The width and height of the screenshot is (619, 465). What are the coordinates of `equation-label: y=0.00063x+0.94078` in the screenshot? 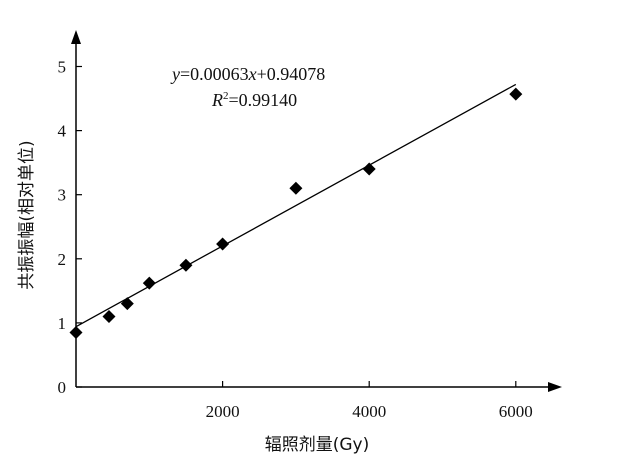 It's located at (247, 74).